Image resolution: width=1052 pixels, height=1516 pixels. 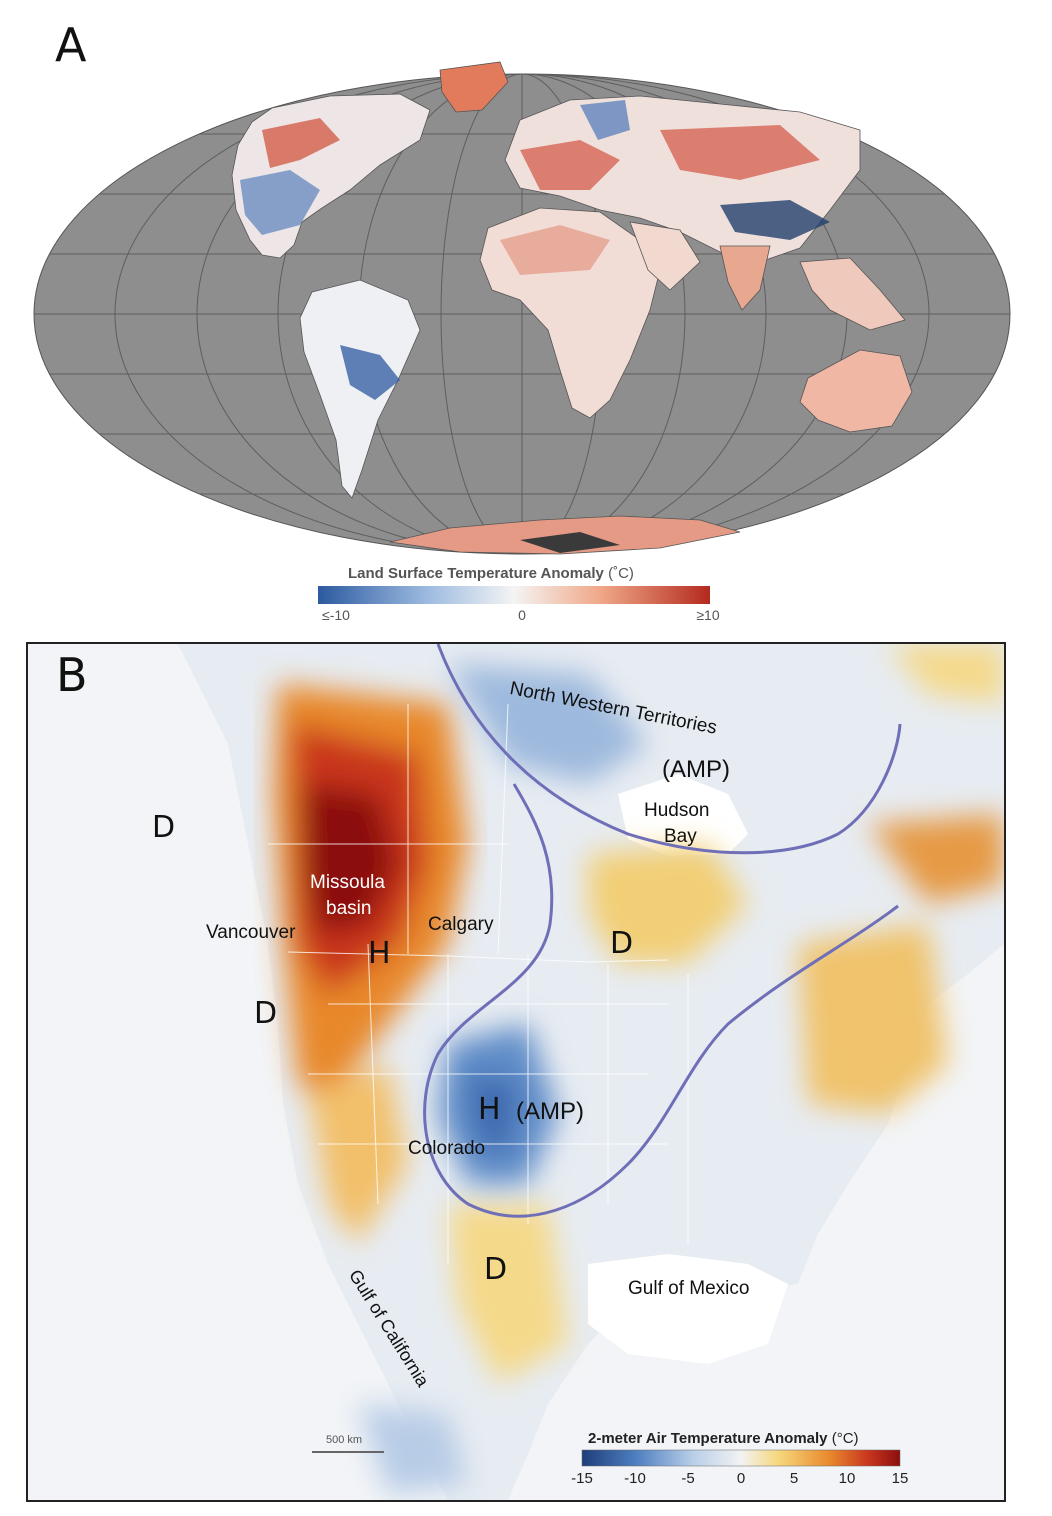 I want to click on colorbar-b-unit: (°C), so click(x=845, y=1438).